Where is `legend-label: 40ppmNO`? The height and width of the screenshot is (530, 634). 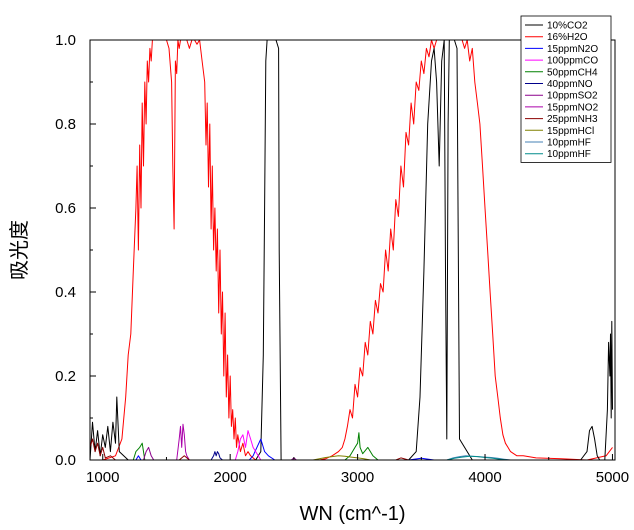 legend-label: 40ppmNO is located at coordinates (570, 84).